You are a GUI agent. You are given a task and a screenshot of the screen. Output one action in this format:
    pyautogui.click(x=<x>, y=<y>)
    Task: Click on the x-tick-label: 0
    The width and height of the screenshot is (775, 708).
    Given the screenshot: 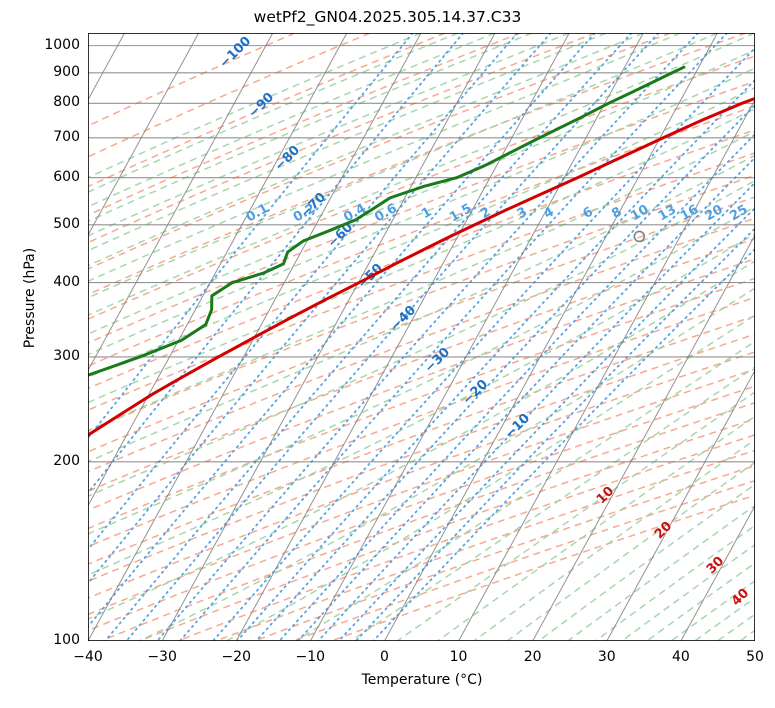 What is the action you would take?
    pyautogui.click(x=384, y=657)
    